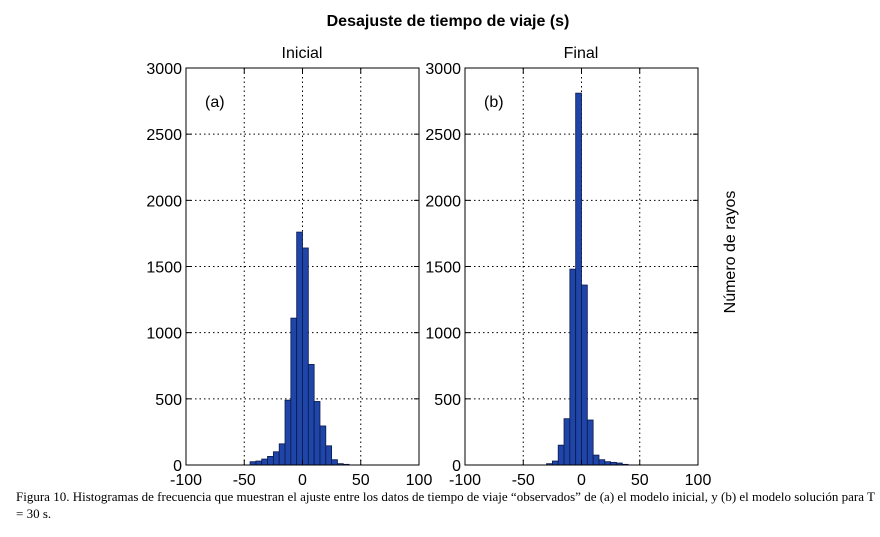 Image resolution: width=880 pixels, height=537 pixels. Describe the element at coordinates (448, 21) in the screenshot. I see `figure-title: Desajuste de tiempo de viaje (s)` at that location.